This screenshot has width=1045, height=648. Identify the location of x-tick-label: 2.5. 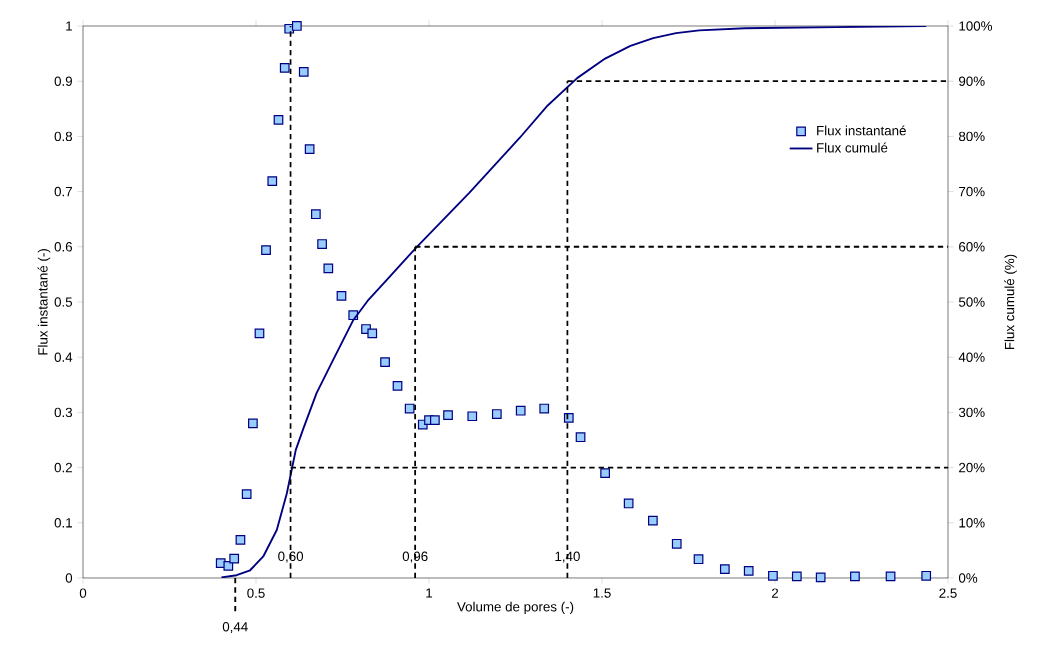
(948, 593).